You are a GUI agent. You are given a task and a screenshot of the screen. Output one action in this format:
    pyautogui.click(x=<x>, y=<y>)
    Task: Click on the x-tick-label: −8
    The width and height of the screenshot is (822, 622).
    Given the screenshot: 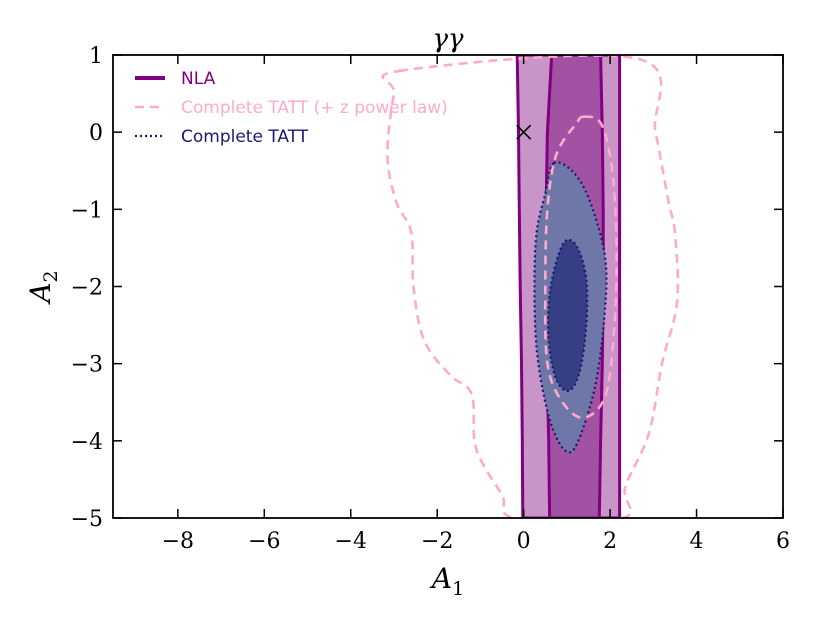 What is the action you would take?
    pyautogui.click(x=178, y=541)
    